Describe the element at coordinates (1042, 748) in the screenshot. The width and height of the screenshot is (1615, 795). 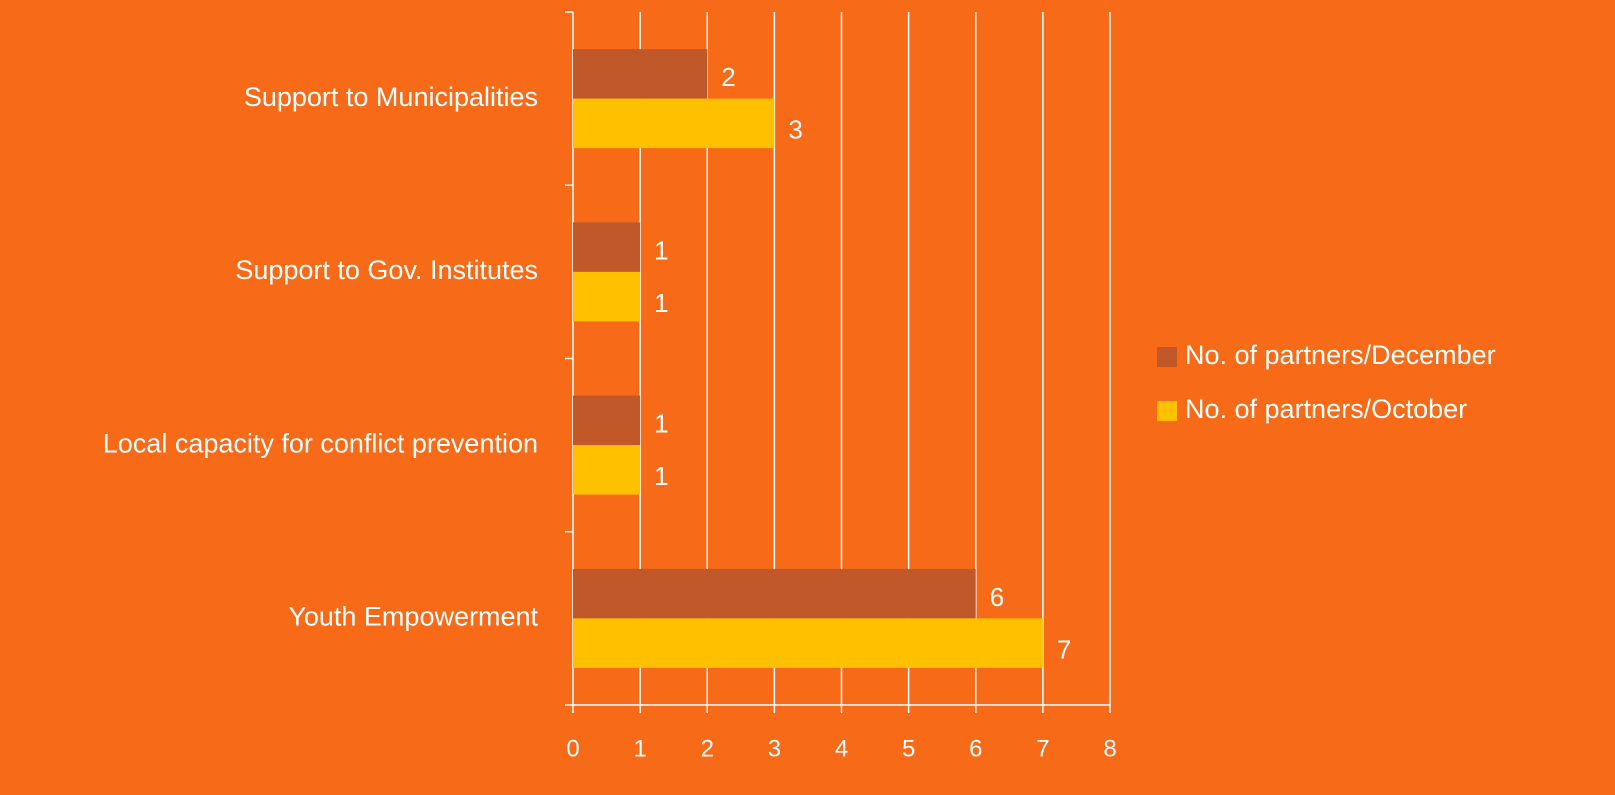
I see `x-tick-label: 7` at that location.